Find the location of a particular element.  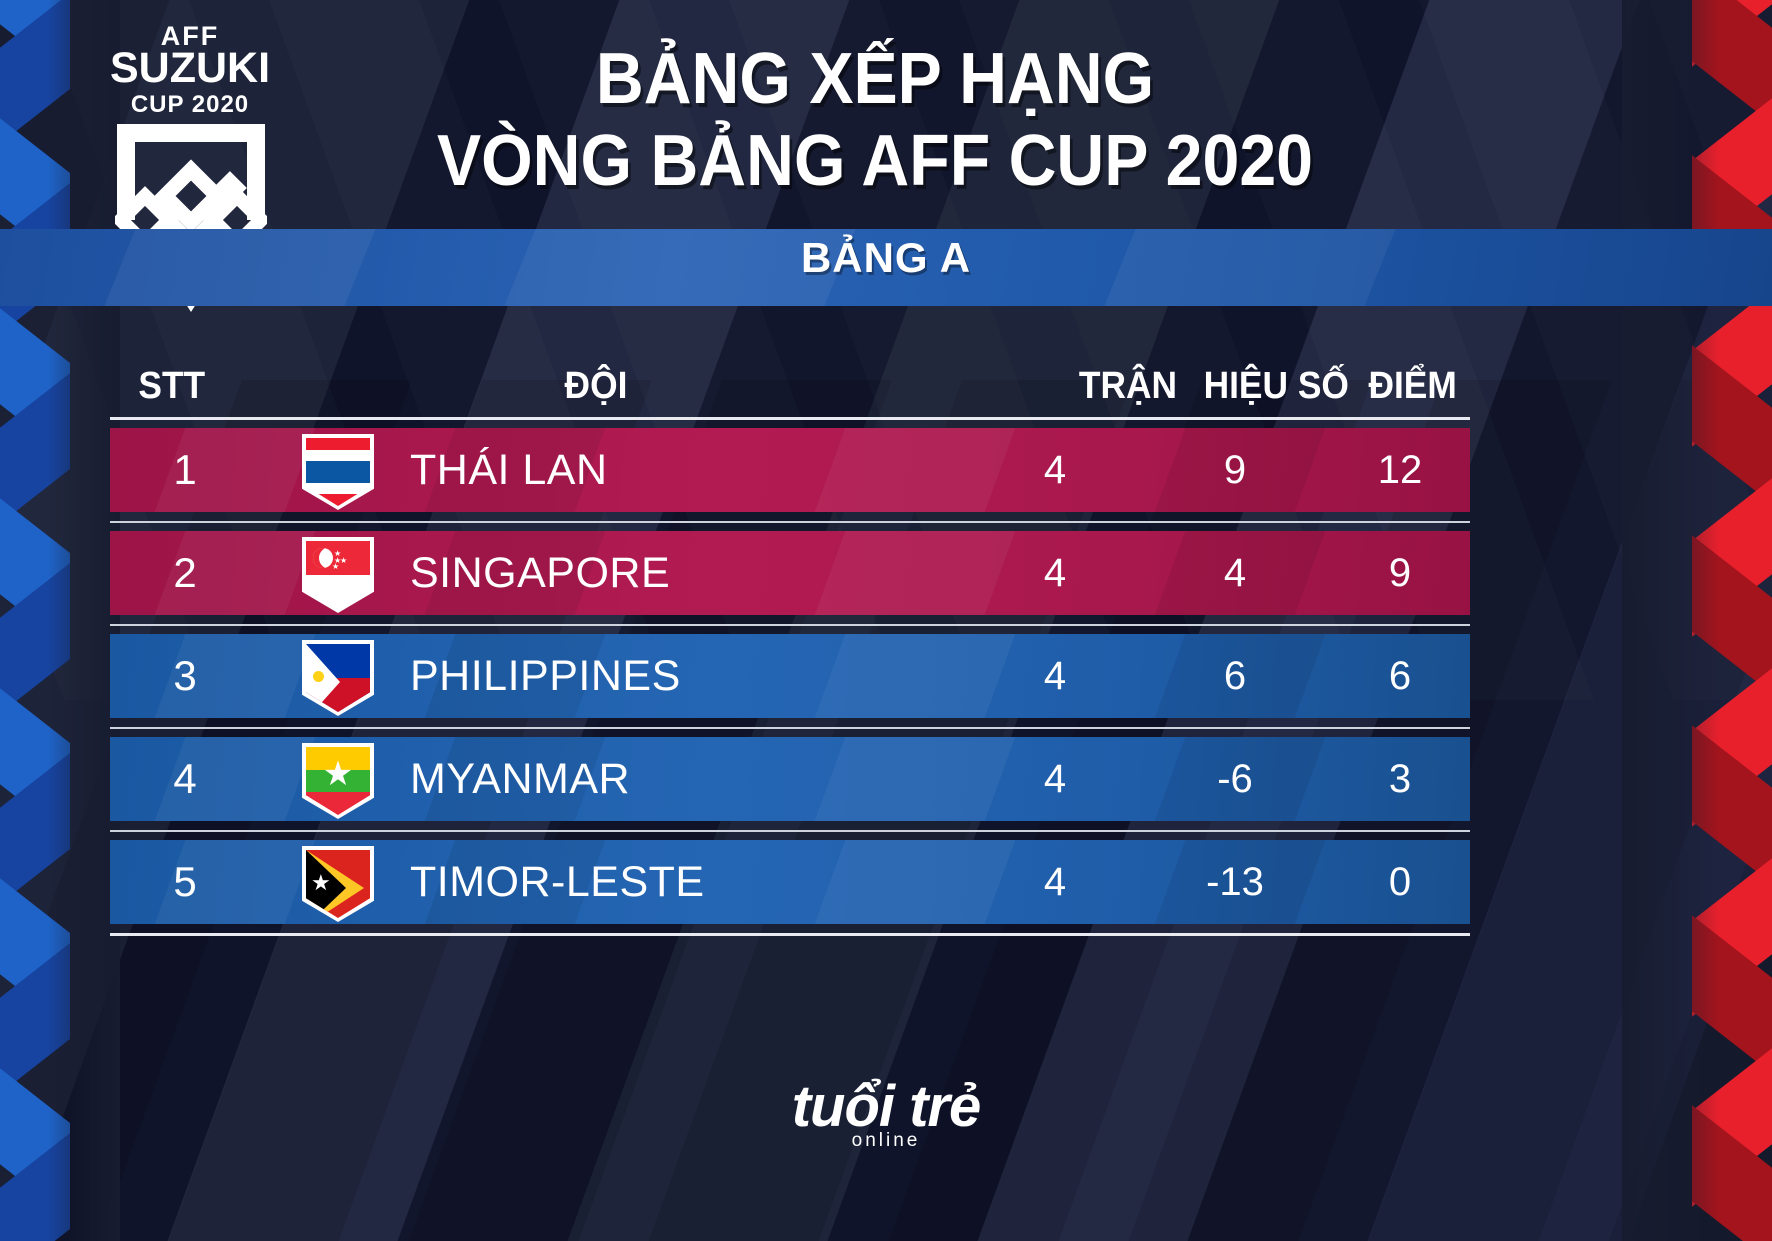

table-row: 2 ★ ★ ★ ★ ★ SINGAPORE 4 4 9 is located at coordinates (790, 573).